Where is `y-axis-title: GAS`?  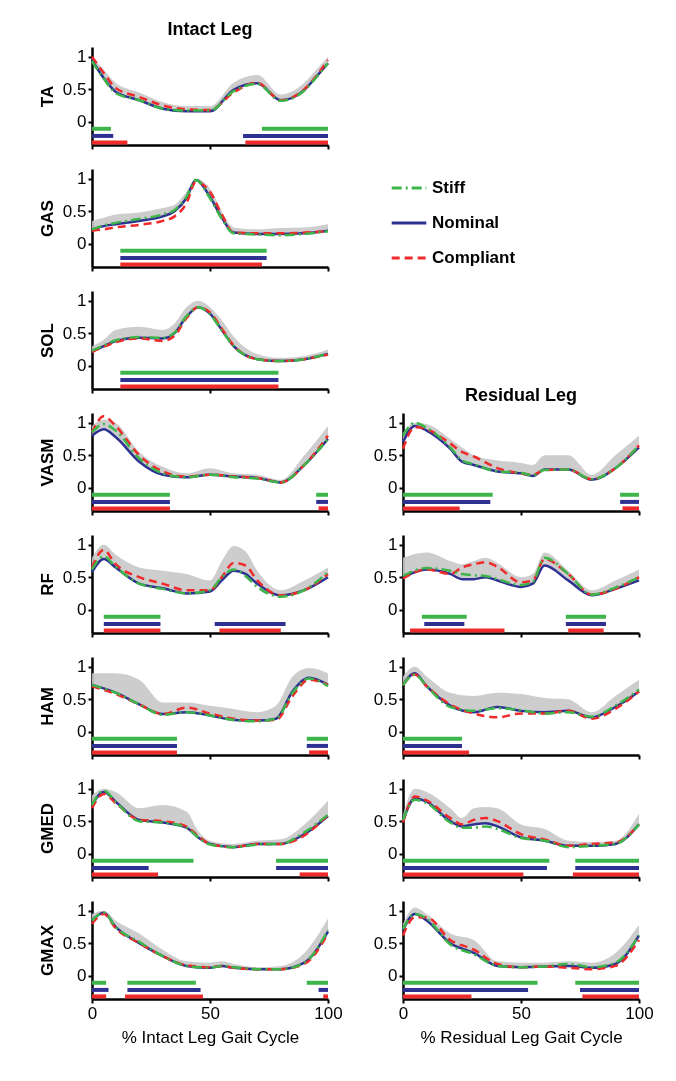 y-axis-title: GAS is located at coordinates (47, 218).